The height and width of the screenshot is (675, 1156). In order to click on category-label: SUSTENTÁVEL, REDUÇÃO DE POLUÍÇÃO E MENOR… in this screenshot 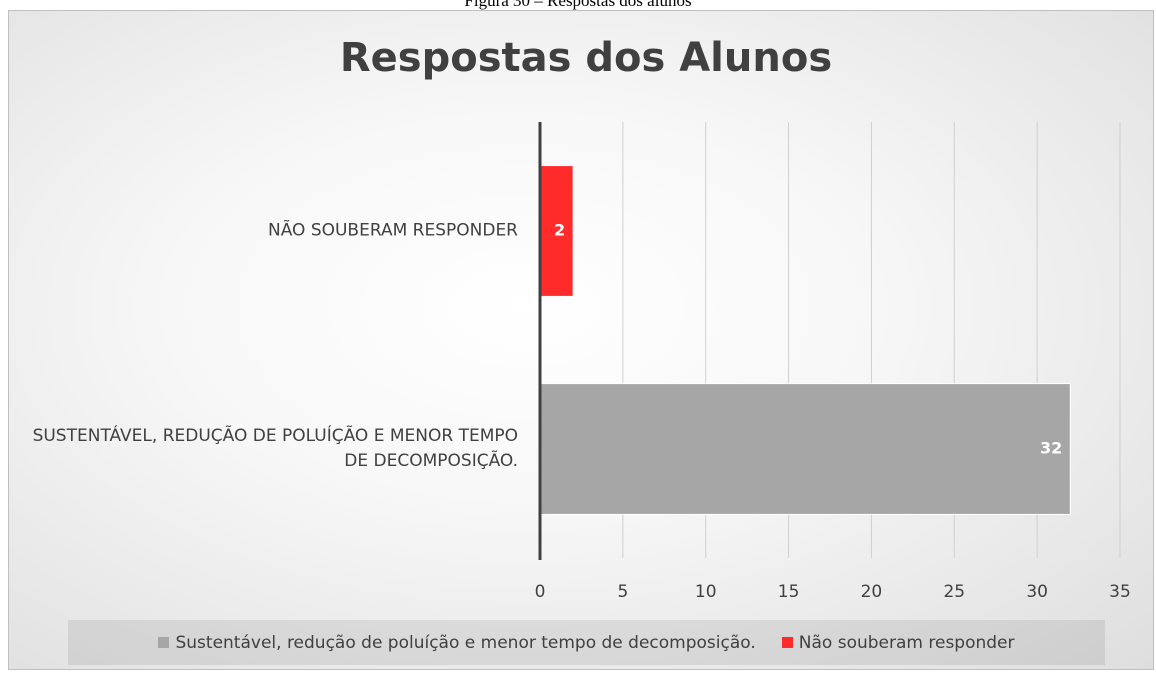, I will do `click(275, 448)`.